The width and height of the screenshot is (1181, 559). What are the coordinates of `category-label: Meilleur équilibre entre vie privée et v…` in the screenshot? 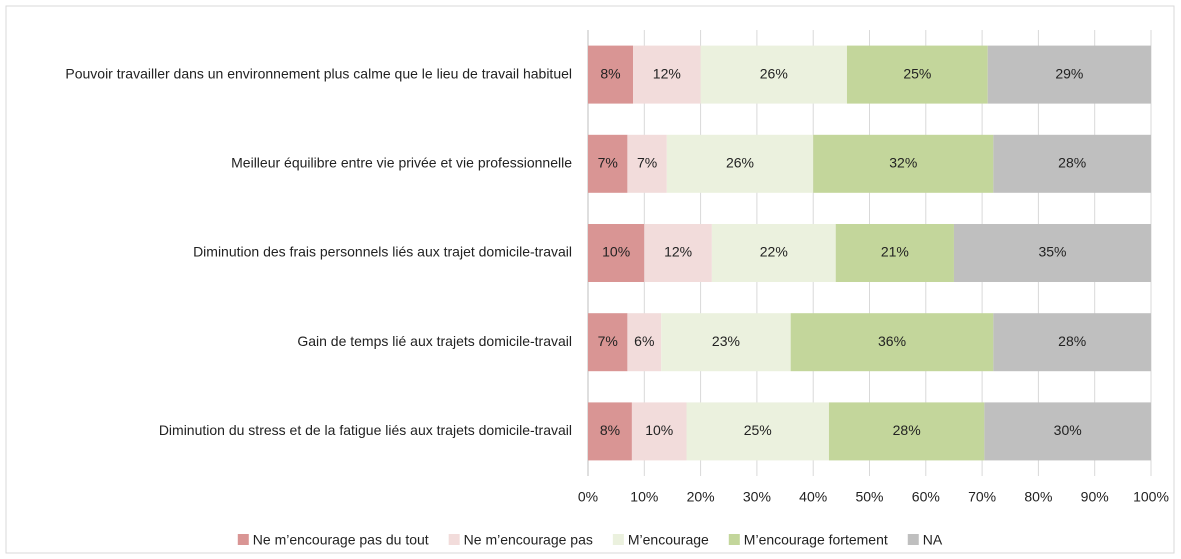 It's located at (401, 163).